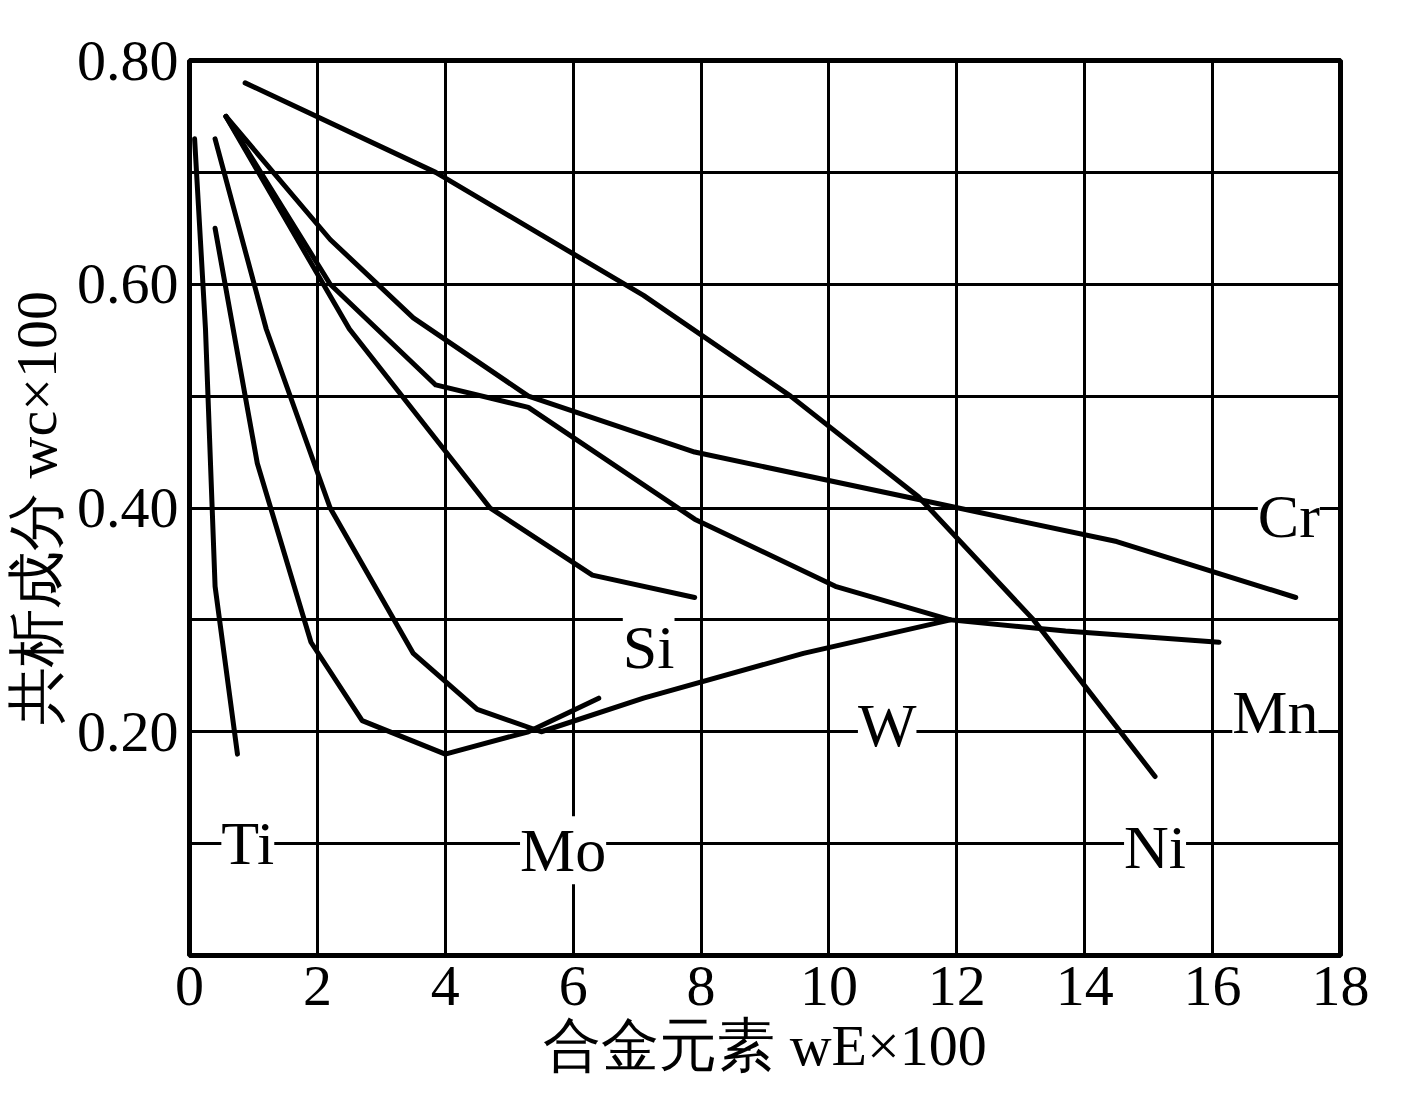 The height and width of the screenshot is (1106, 1427). What do you see at coordinates (317, 985) in the screenshot?
I see `x-tick-label: 2` at bounding box center [317, 985].